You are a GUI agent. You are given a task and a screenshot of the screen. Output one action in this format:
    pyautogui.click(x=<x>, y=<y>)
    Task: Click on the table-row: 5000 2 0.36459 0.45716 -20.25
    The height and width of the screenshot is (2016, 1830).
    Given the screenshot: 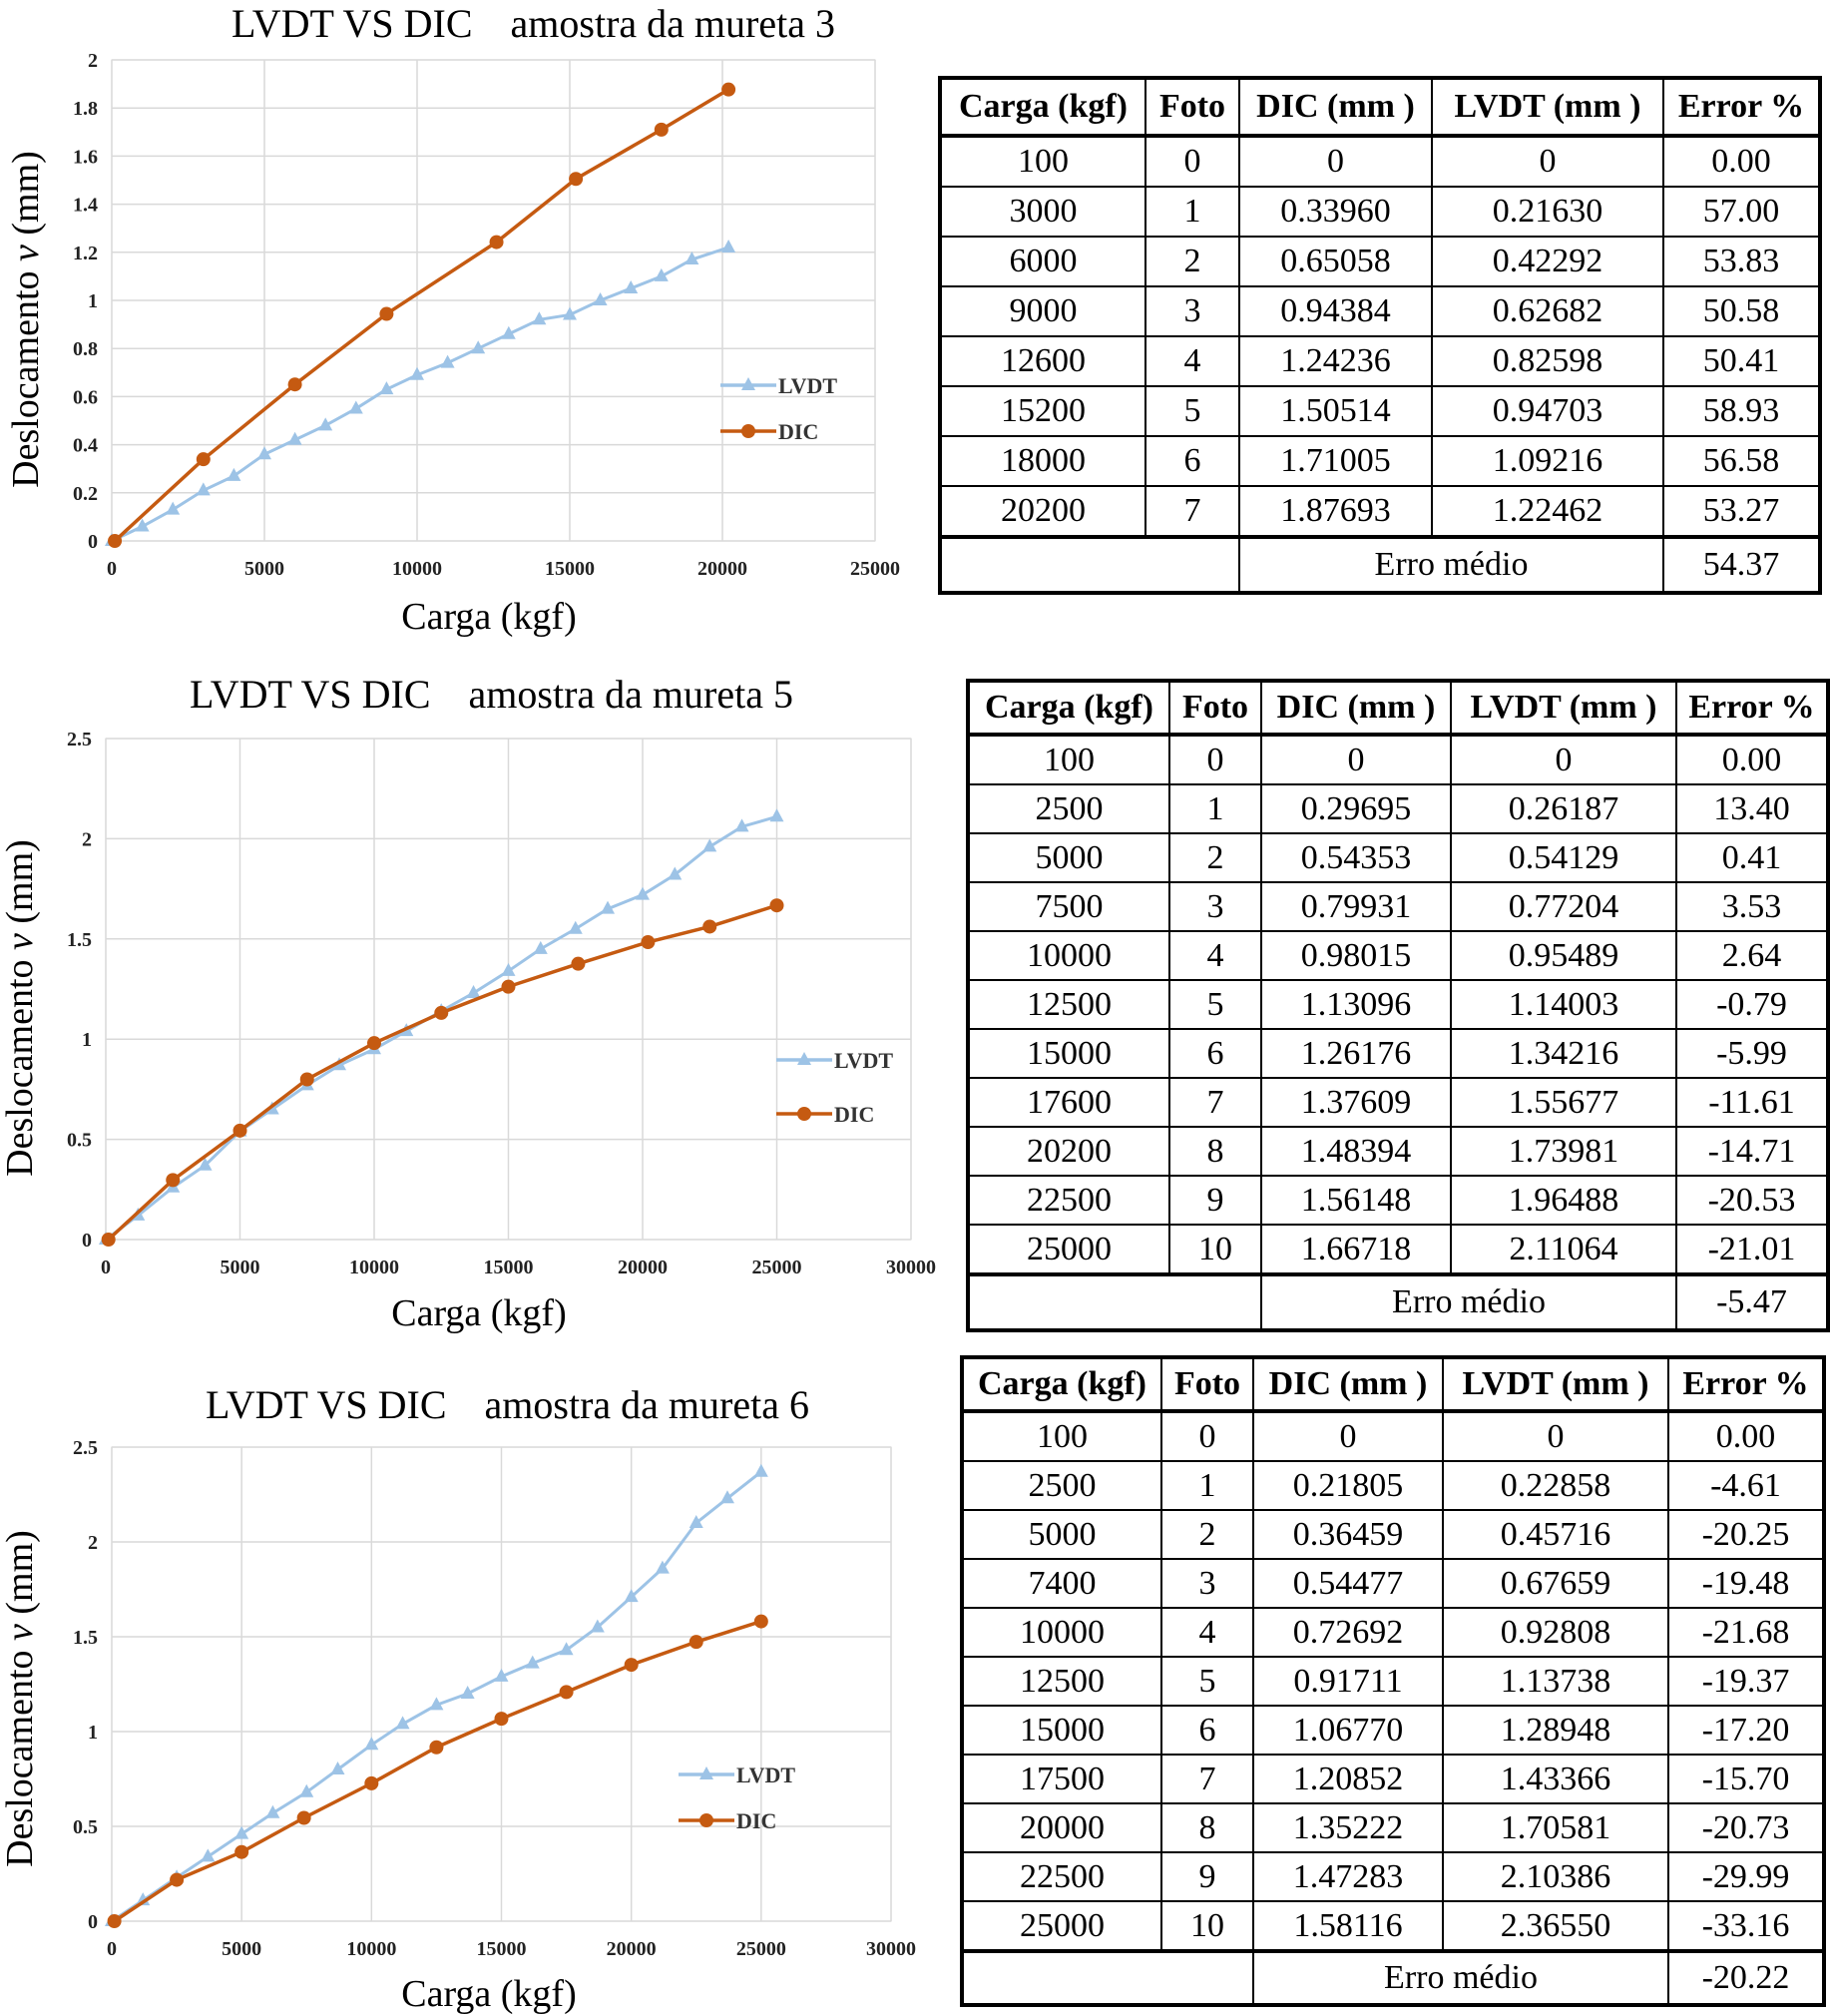 What is the action you would take?
    pyautogui.click(x=1393, y=1534)
    